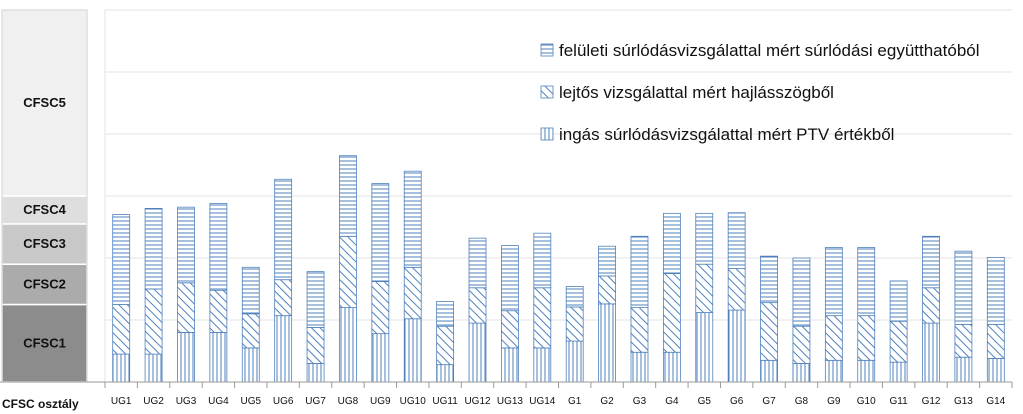 The width and height of the screenshot is (1023, 414). I want to click on x-tick-label: UG3, so click(186, 401).